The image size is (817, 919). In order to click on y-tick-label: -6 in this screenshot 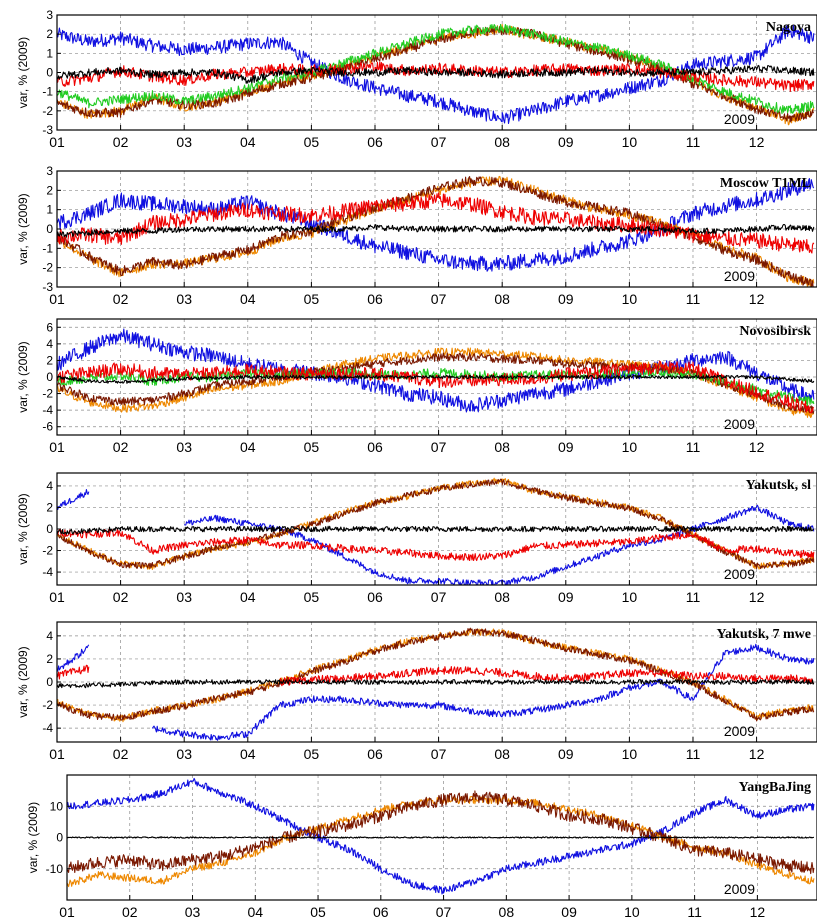, I will do `click(47, 427)`.